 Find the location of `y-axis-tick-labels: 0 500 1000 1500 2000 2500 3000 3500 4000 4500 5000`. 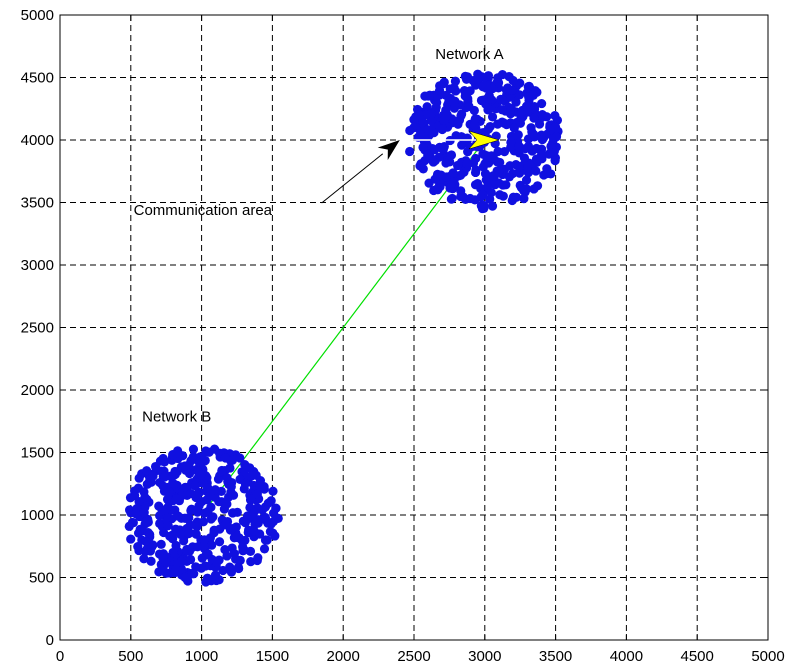

y-axis-tick-labels: 0 500 1000 1500 2000 2500 3000 3500 4000 4500 5000 is located at coordinates (37, 328).